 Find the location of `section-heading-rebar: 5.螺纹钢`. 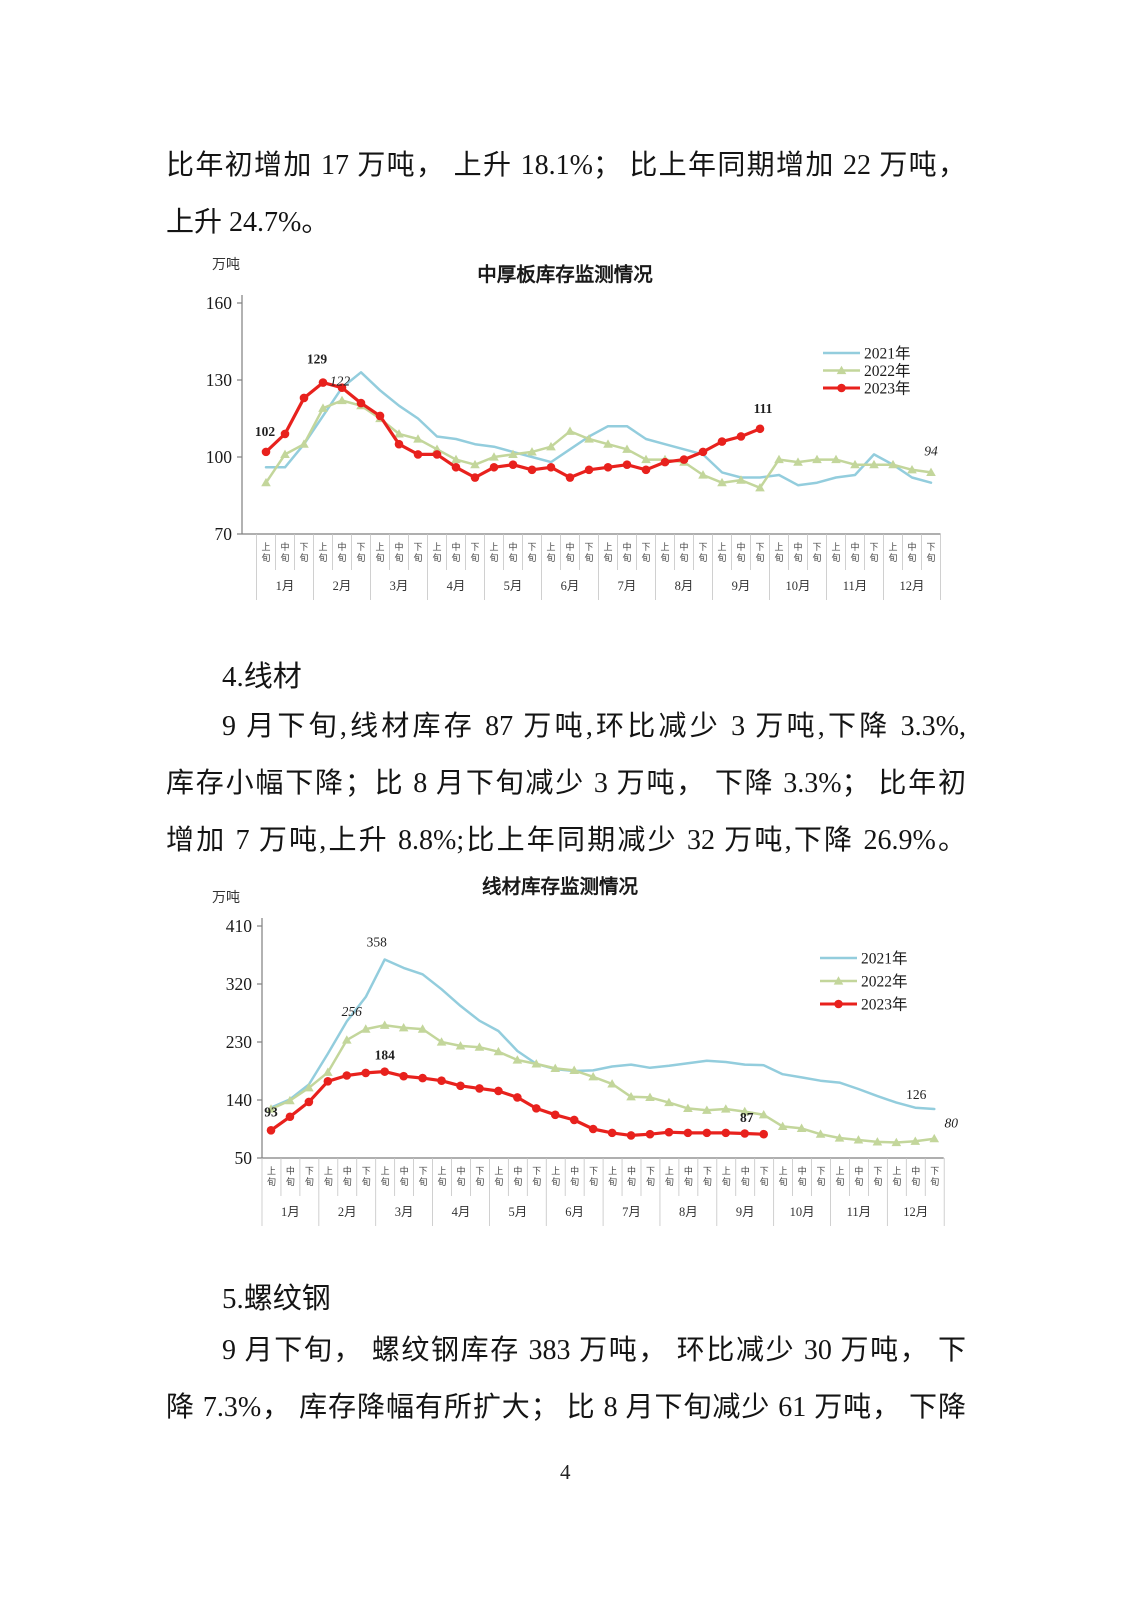

section-heading-rebar: 5.螺纹钢 is located at coordinates (276, 1299).